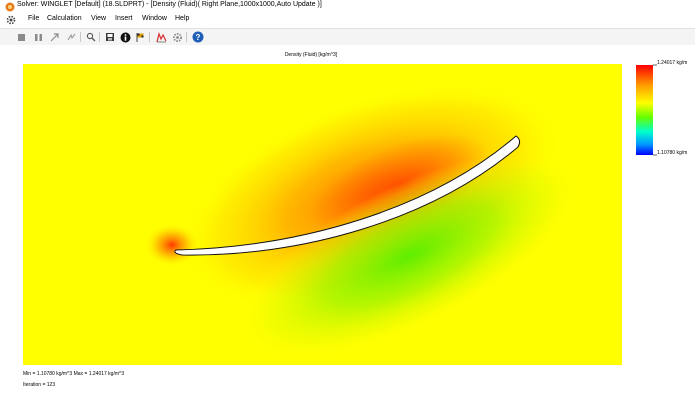  What do you see at coordinates (672, 63) in the screenshot?
I see `legend-max-label: 1.24017 kg/m` at bounding box center [672, 63].